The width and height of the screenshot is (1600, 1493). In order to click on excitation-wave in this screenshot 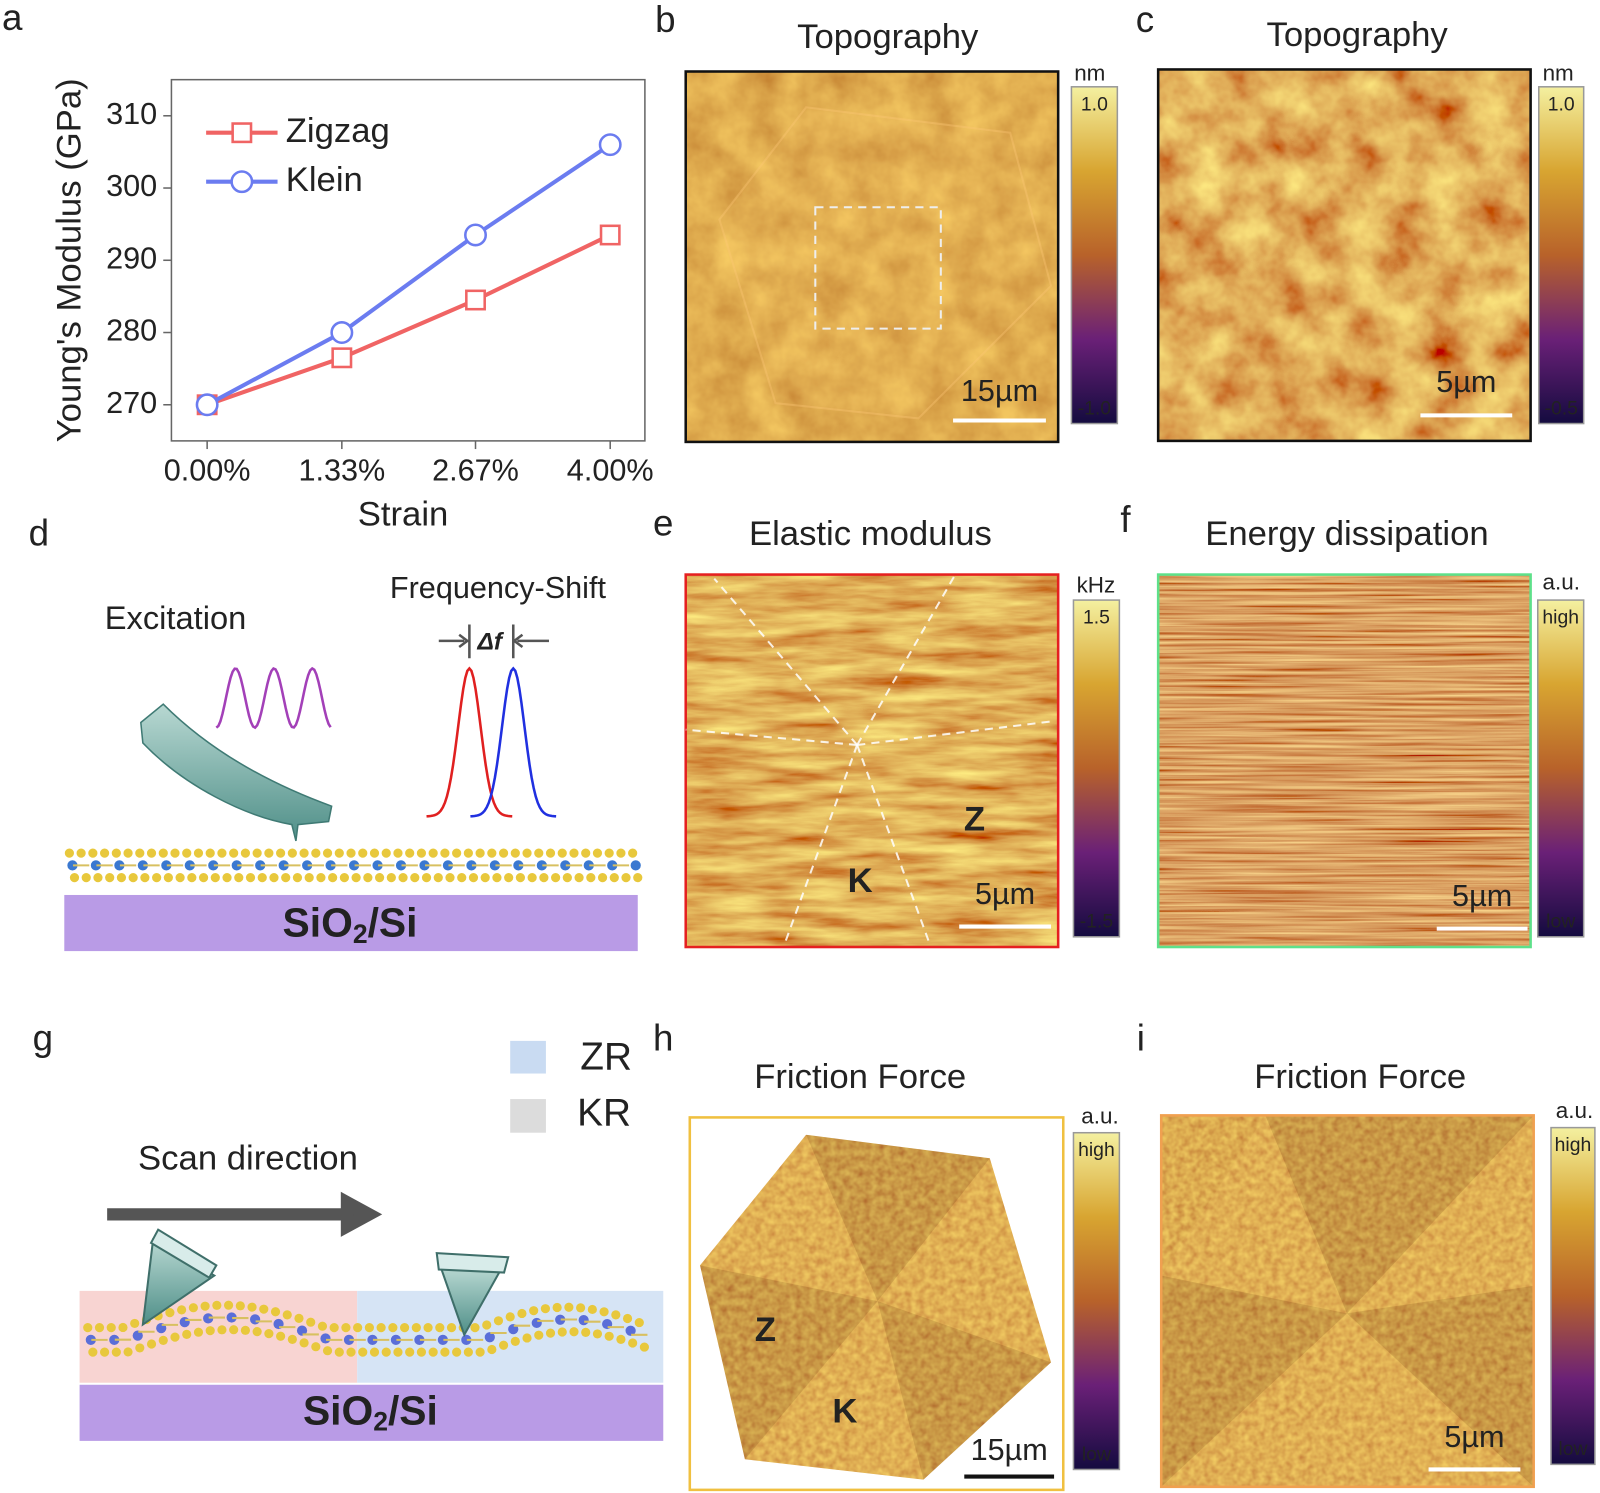, I will do `click(273, 698)`.